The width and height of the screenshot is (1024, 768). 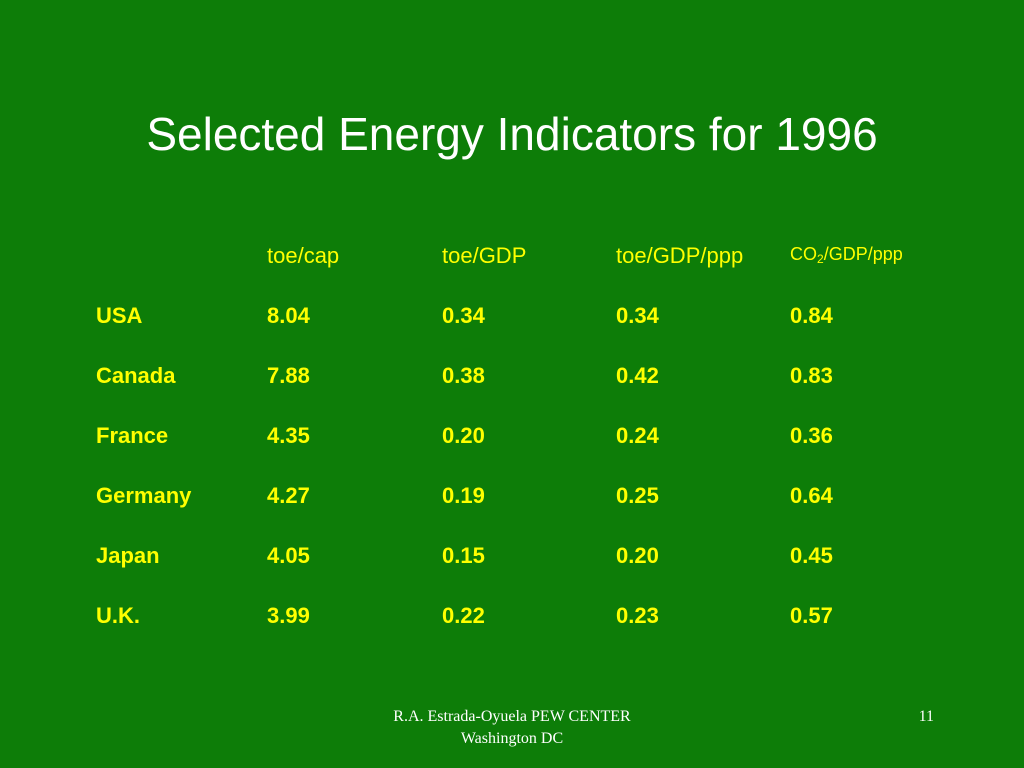 What do you see at coordinates (637, 315) in the screenshot?
I see `toe-gdp-ppp-value: 0.34` at bounding box center [637, 315].